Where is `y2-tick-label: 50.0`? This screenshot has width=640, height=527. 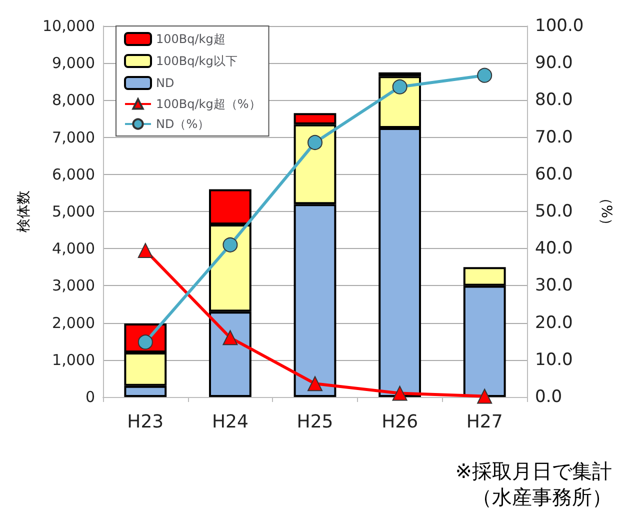
y2-tick-label: 50.0 is located at coordinates (554, 212).